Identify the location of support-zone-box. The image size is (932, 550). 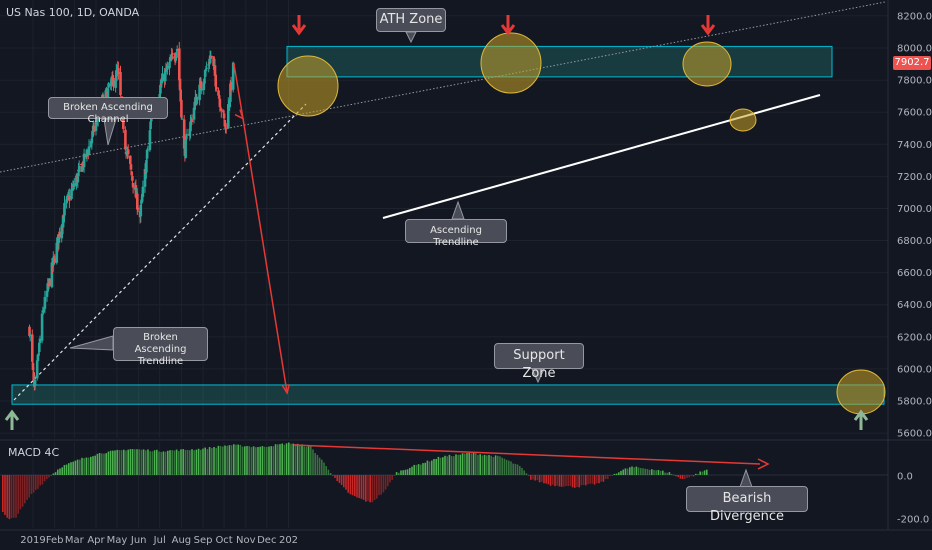
(448, 394).